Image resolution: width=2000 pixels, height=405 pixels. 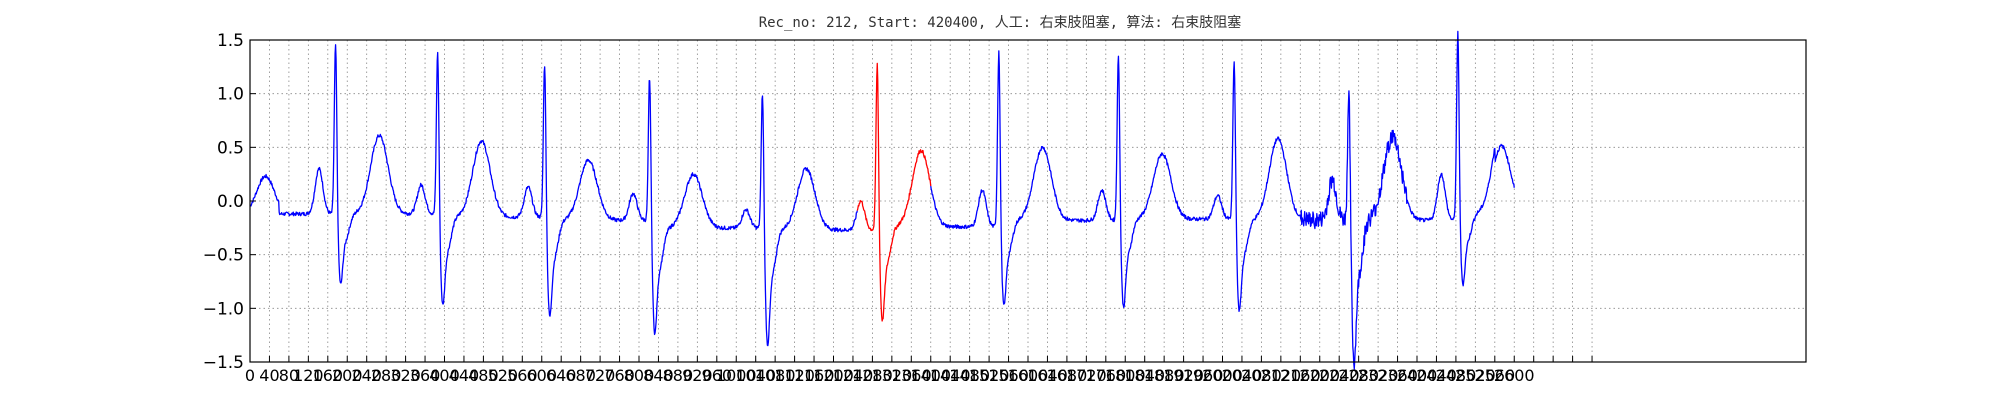 I want to click on x-tick-label: 1480, so click(x=969, y=375).